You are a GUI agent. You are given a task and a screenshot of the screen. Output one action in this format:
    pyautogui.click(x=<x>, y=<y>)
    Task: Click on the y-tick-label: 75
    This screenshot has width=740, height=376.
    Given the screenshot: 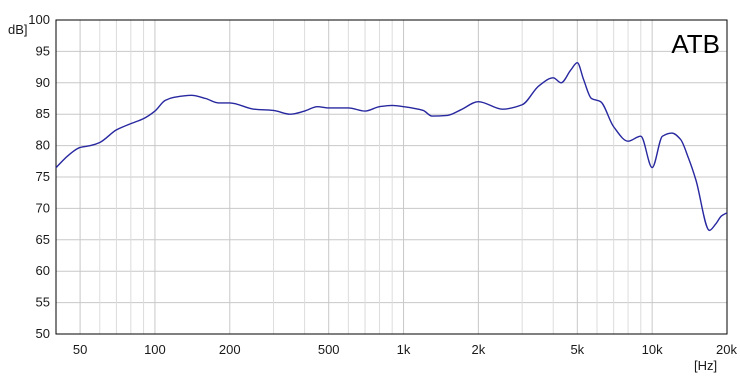 What is the action you would take?
    pyautogui.click(x=43, y=176)
    